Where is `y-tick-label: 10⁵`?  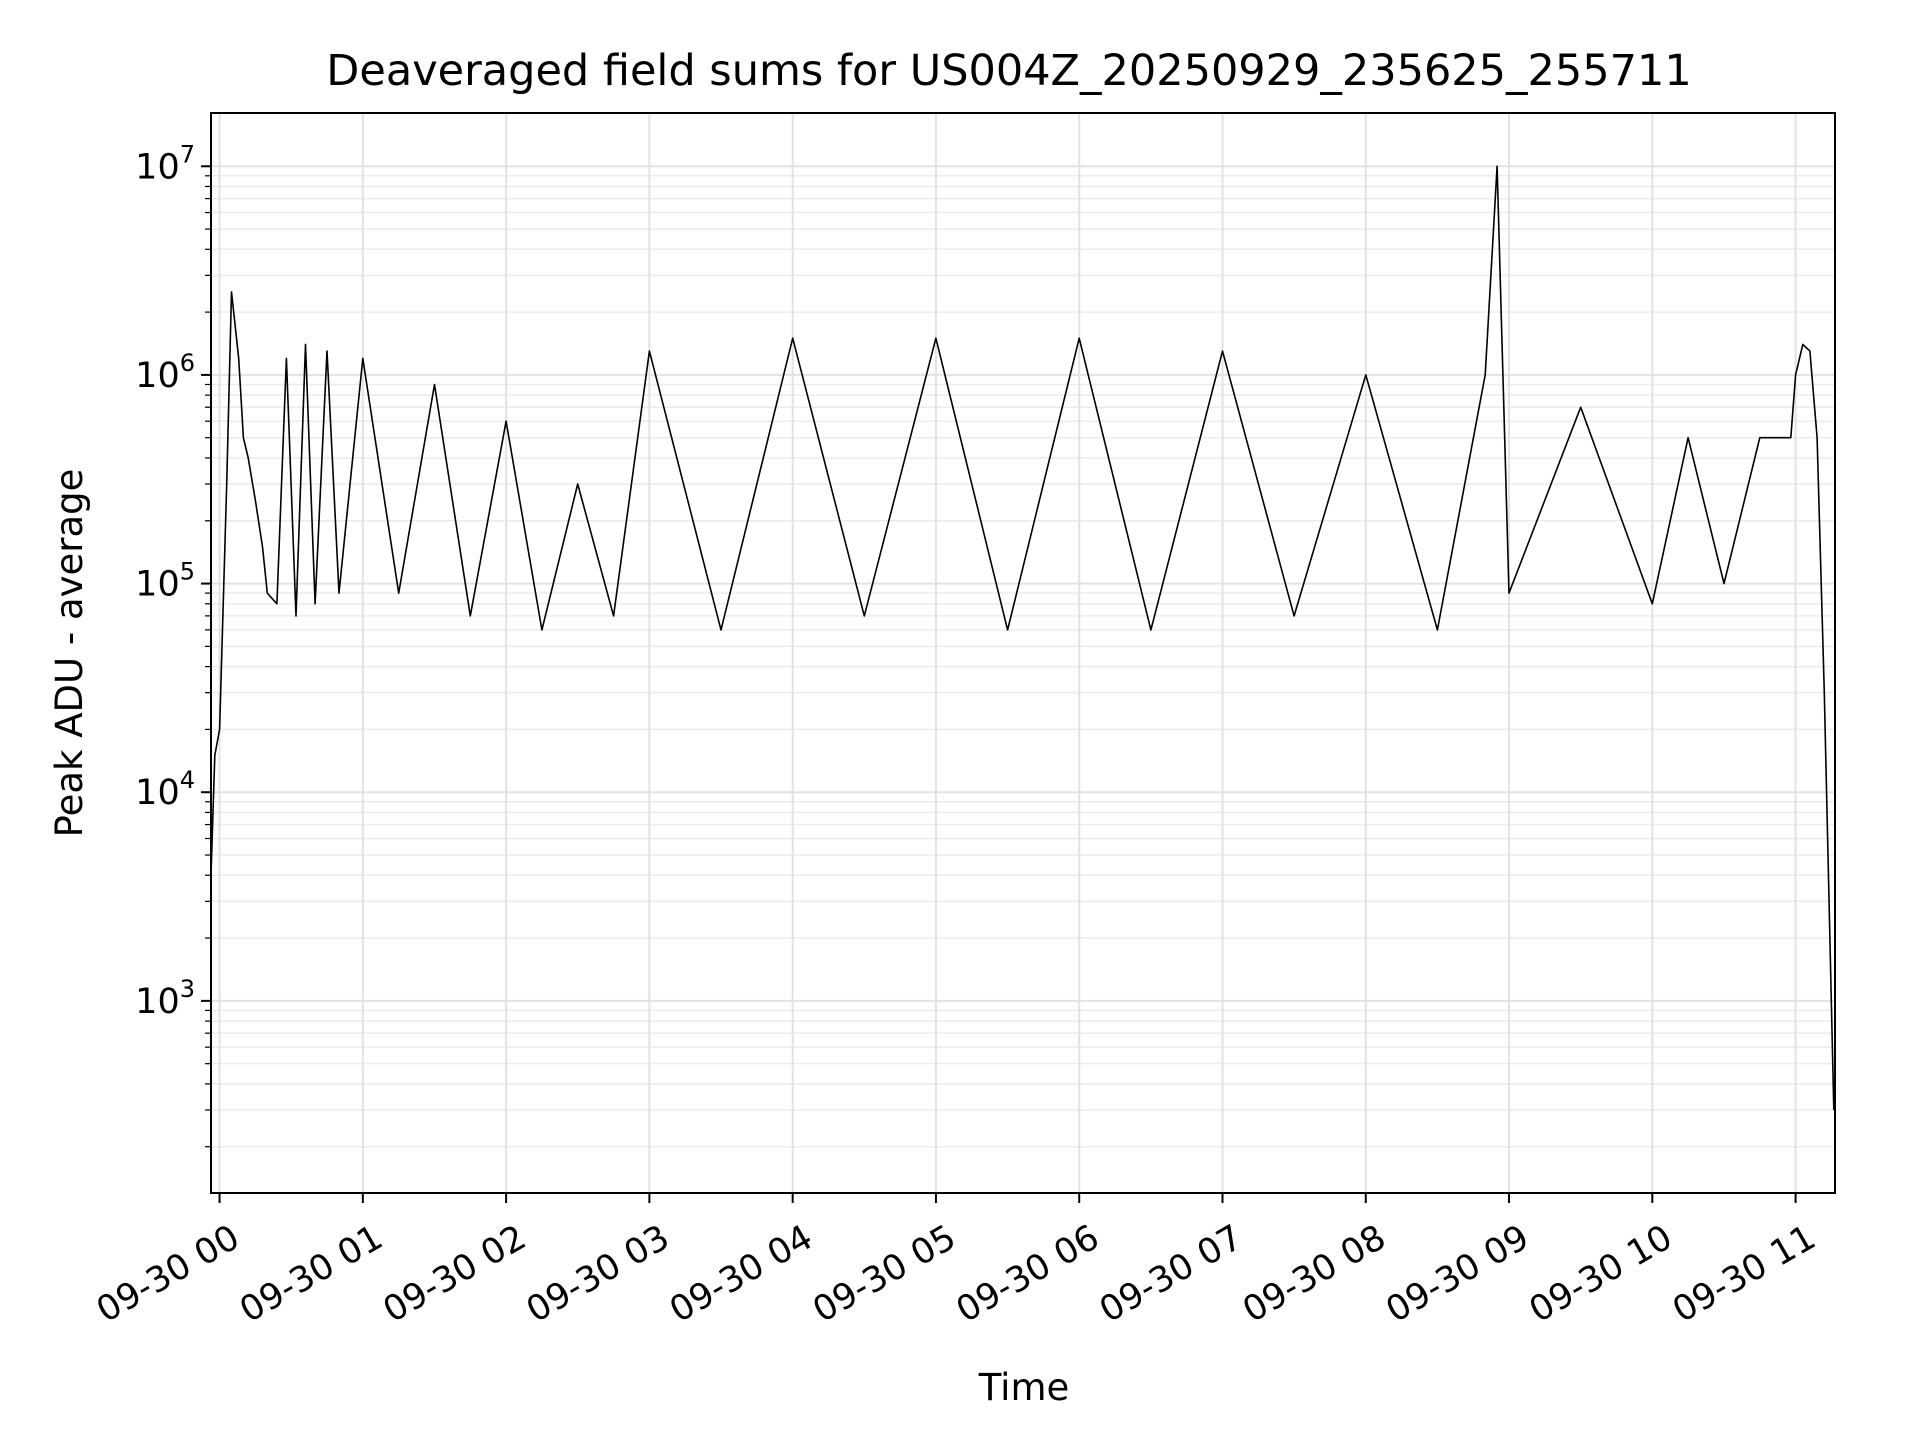 y-tick-label: 10⁵ is located at coordinates (165, 581).